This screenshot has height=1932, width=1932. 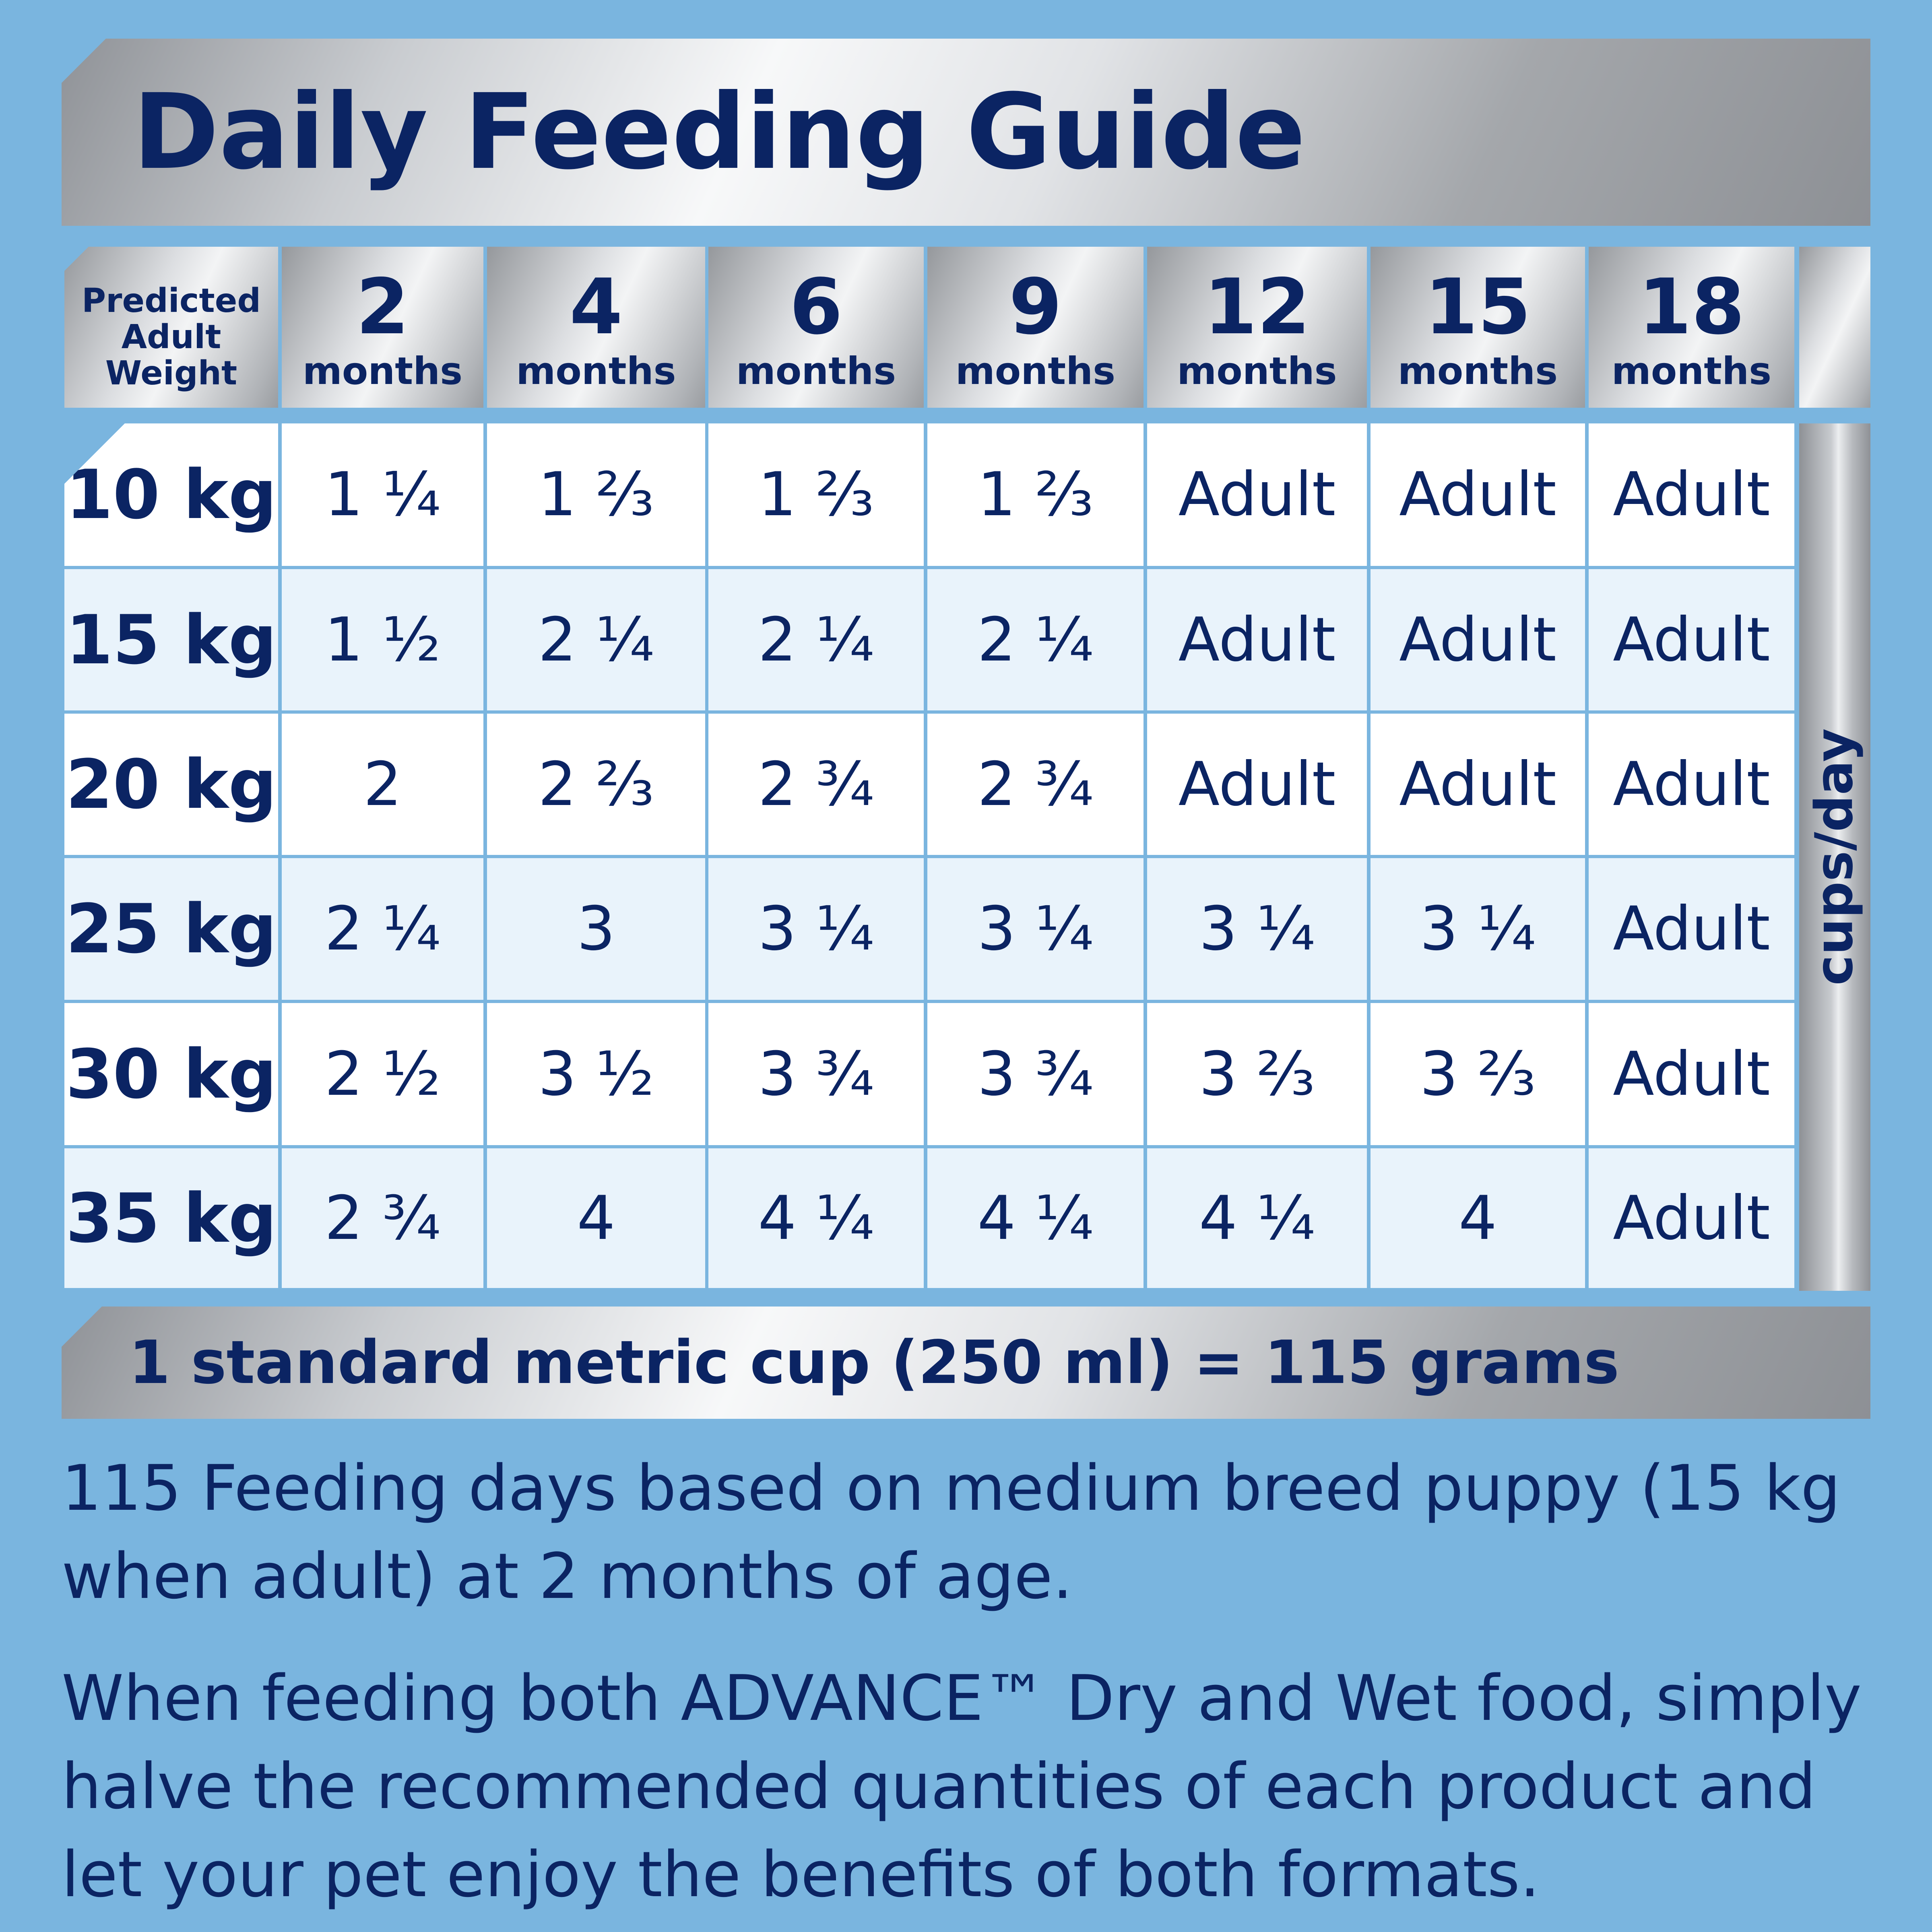 I want to click on conversion-banner, so click(x=966, y=1363).